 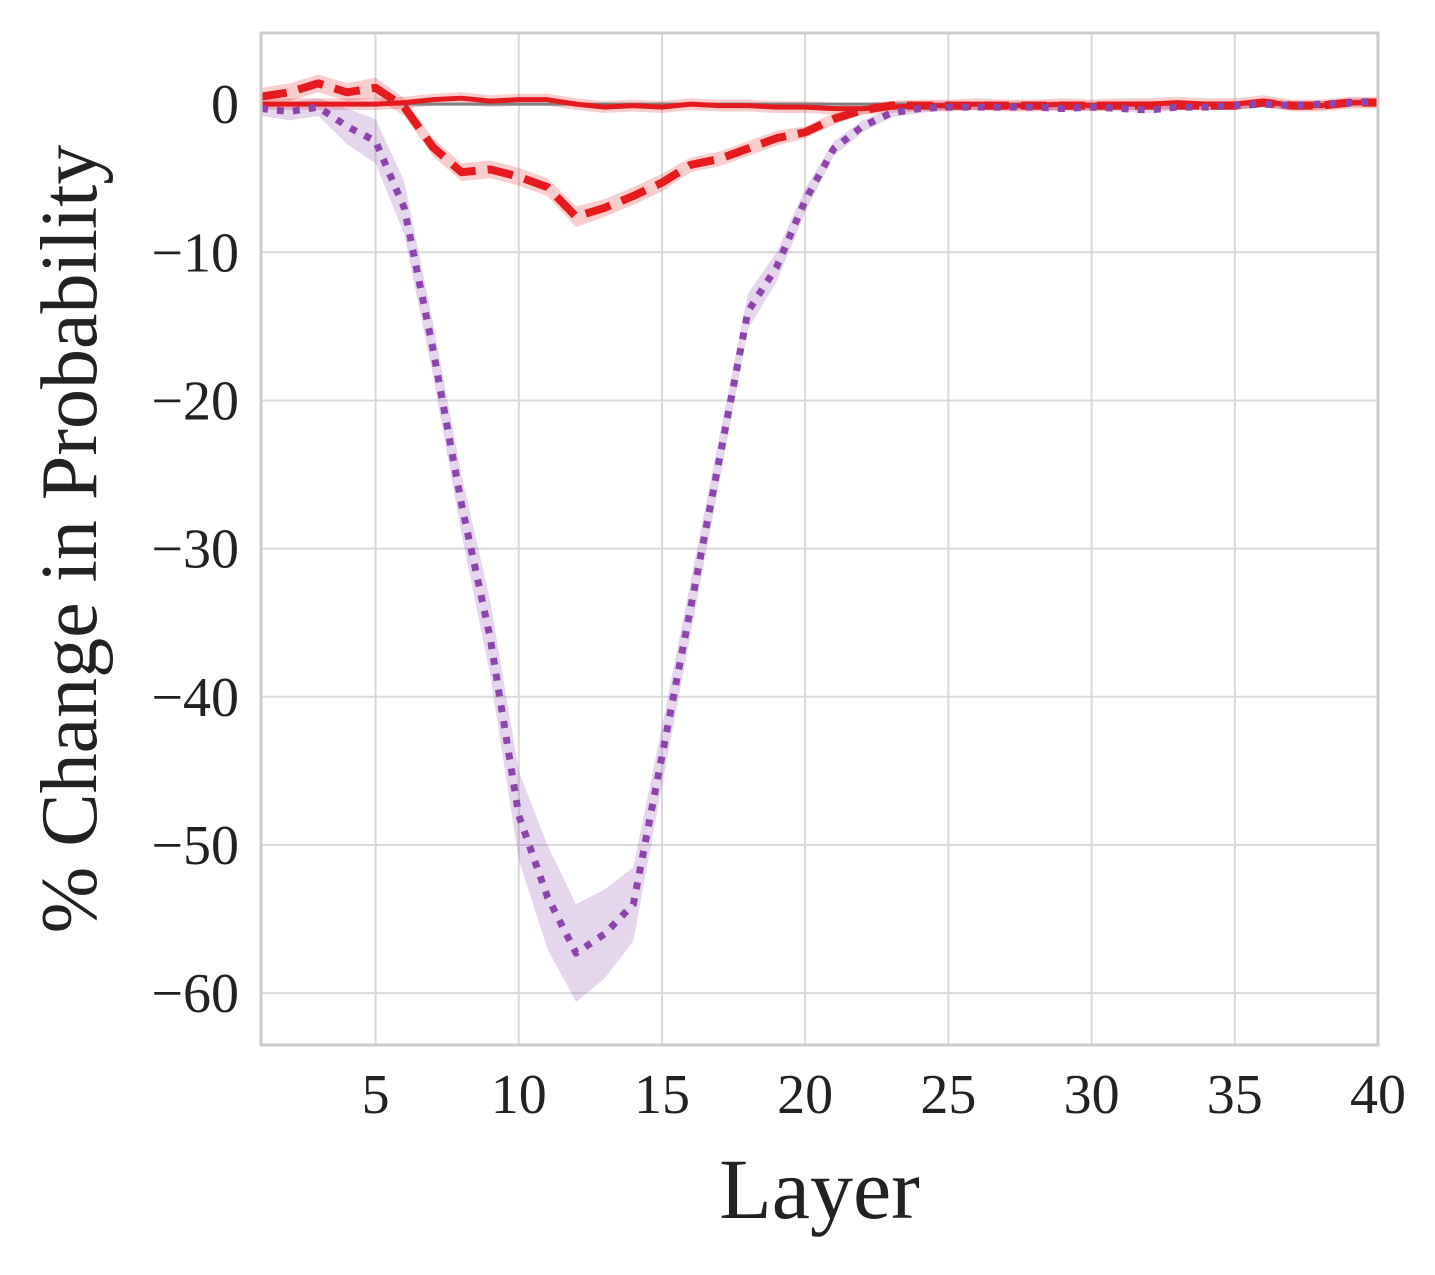 What do you see at coordinates (195, 846) in the screenshot?
I see `y-tick-label: −50` at bounding box center [195, 846].